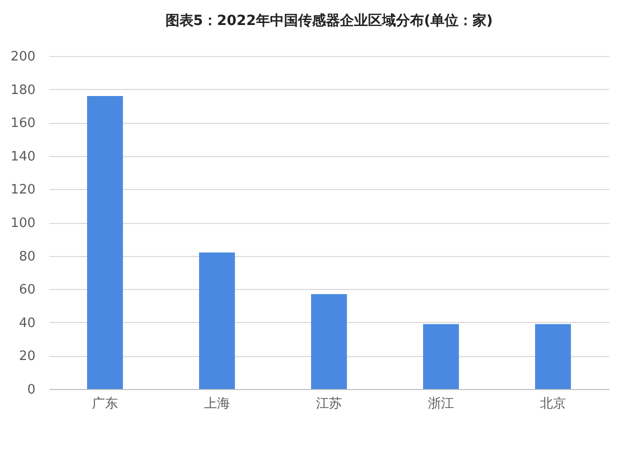 Image resolution: width=636 pixels, height=472 pixels. Describe the element at coordinates (553, 404) in the screenshot. I see `x-tick-label: 北京` at that location.